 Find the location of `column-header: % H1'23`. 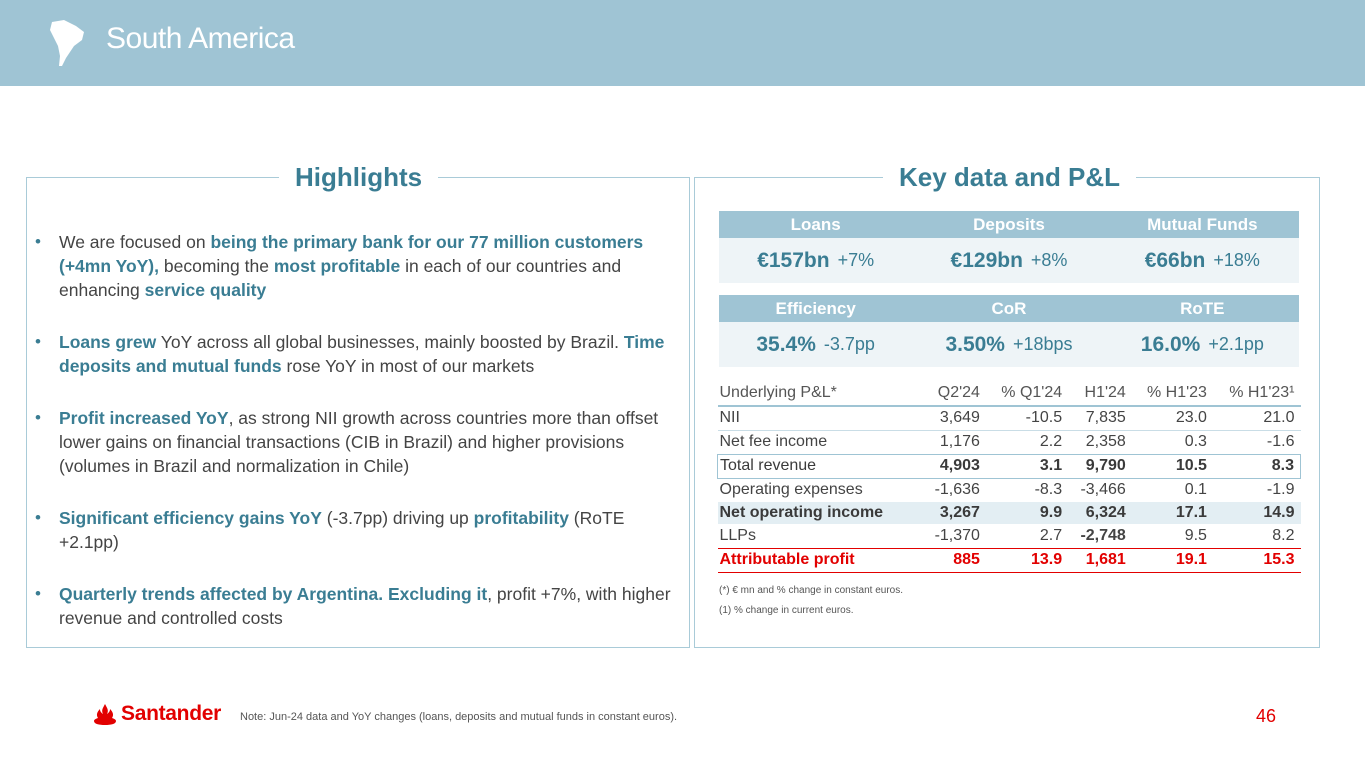

column-header: % H1'23 is located at coordinates (1172, 393).